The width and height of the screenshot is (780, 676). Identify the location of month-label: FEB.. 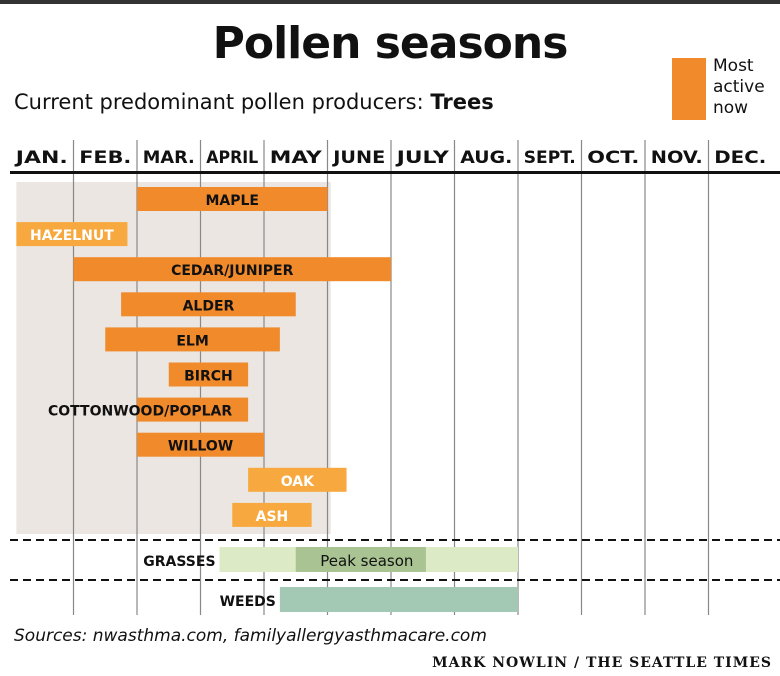
(105, 158).